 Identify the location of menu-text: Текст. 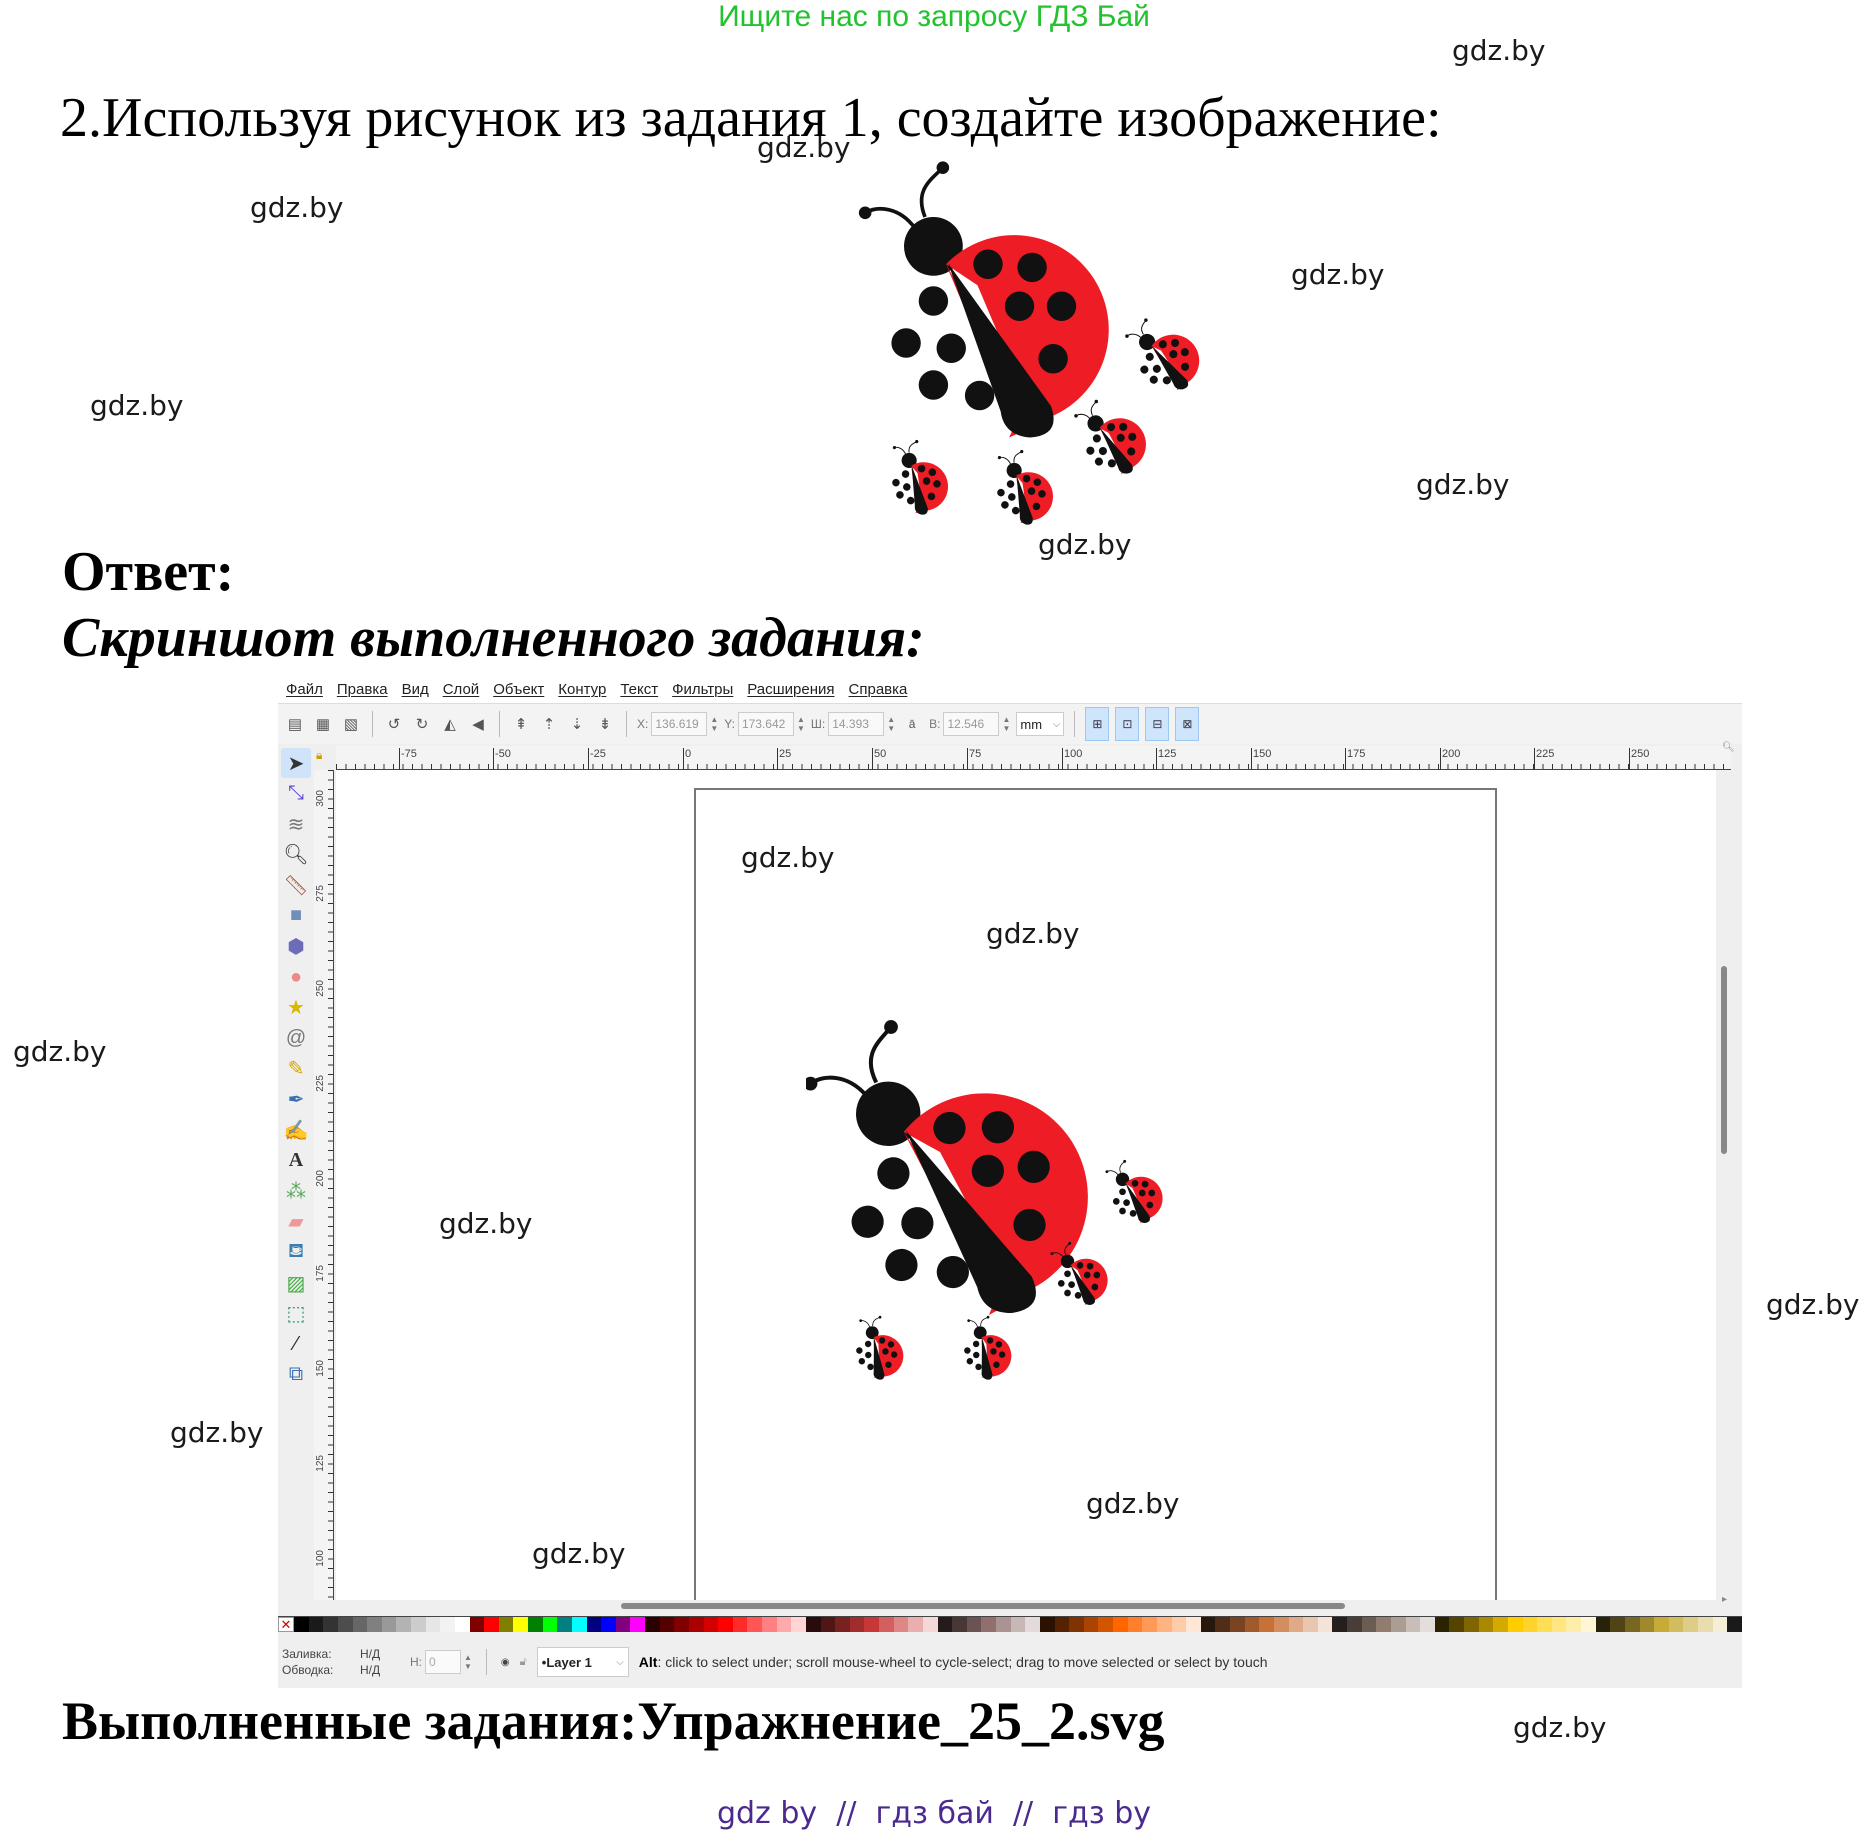
(639, 689).